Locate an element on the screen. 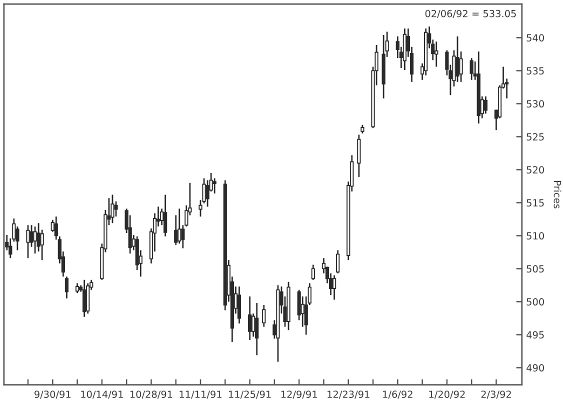 The height and width of the screenshot is (403, 563). y-tick-label: 495 is located at coordinates (535, 335).